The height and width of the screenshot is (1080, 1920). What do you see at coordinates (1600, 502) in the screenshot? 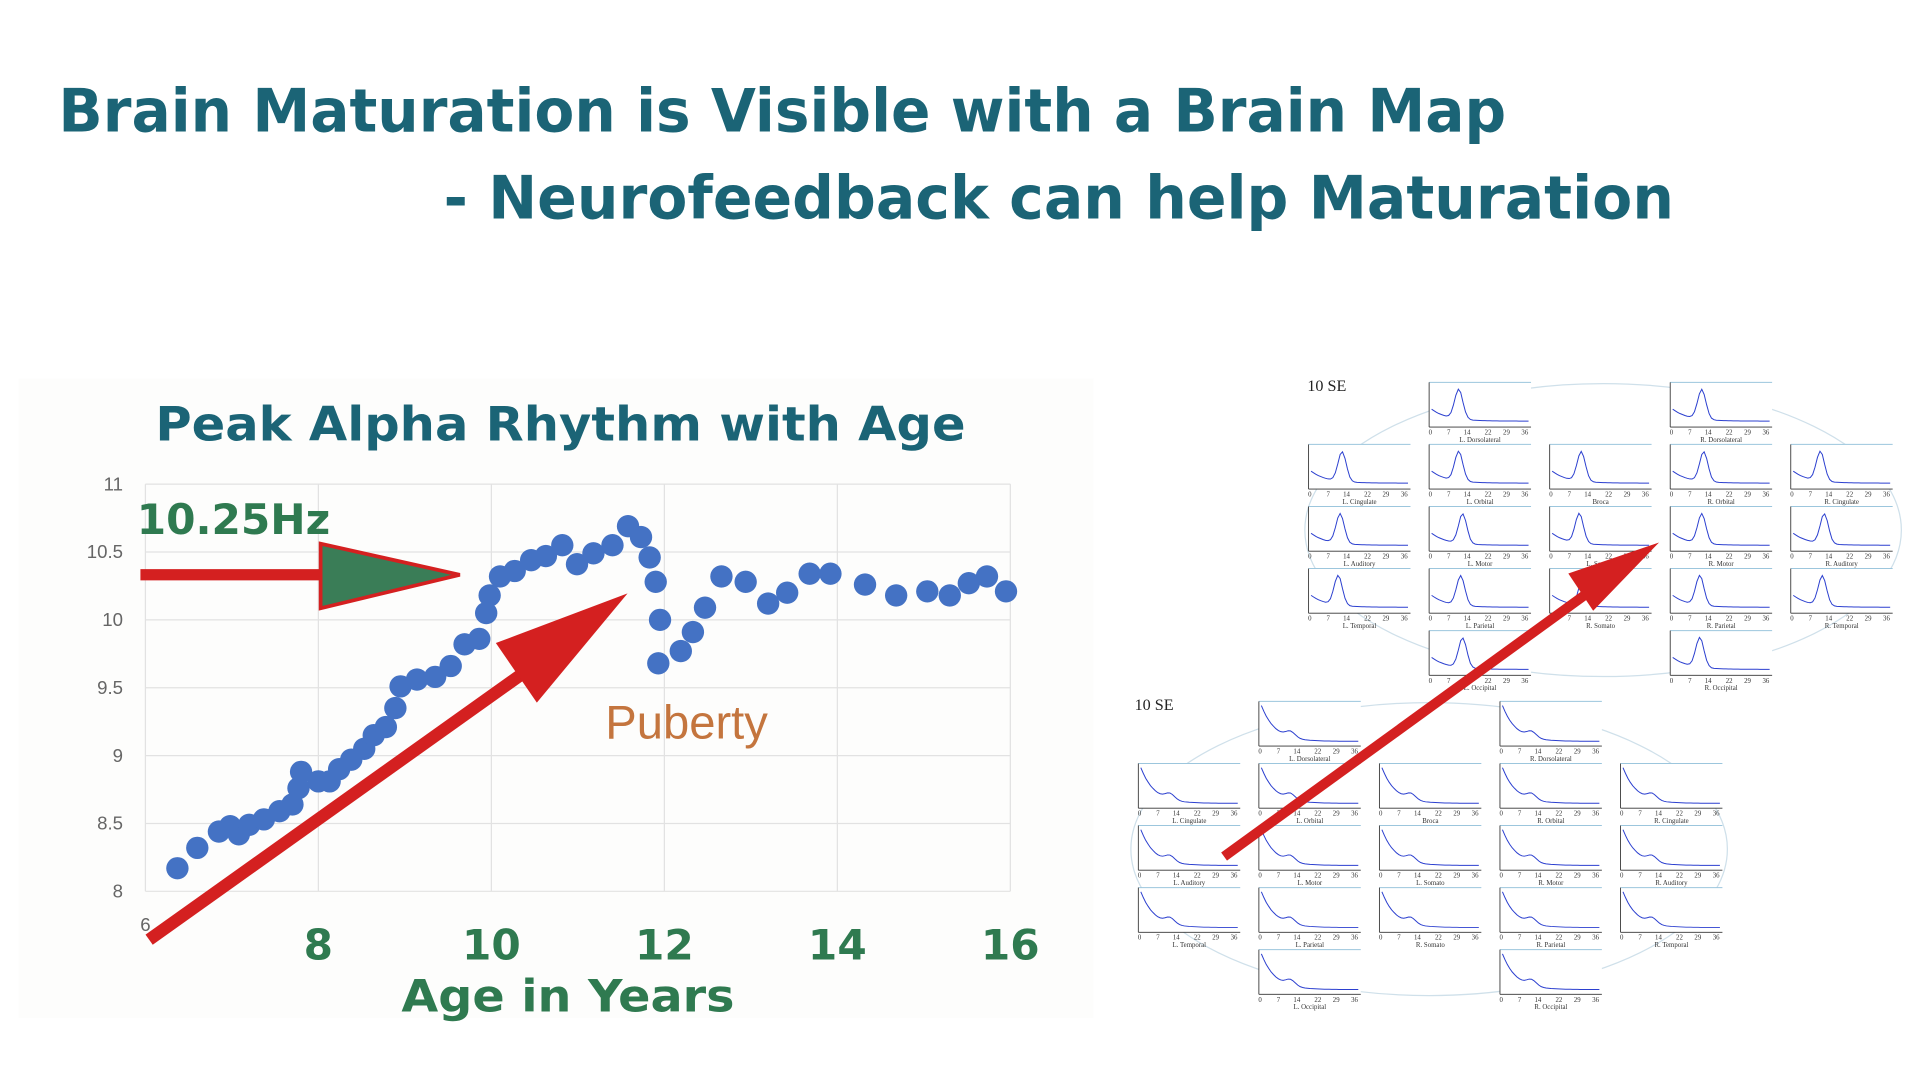
I see `panel-label: Broca` at bounding box center [1600, 502].